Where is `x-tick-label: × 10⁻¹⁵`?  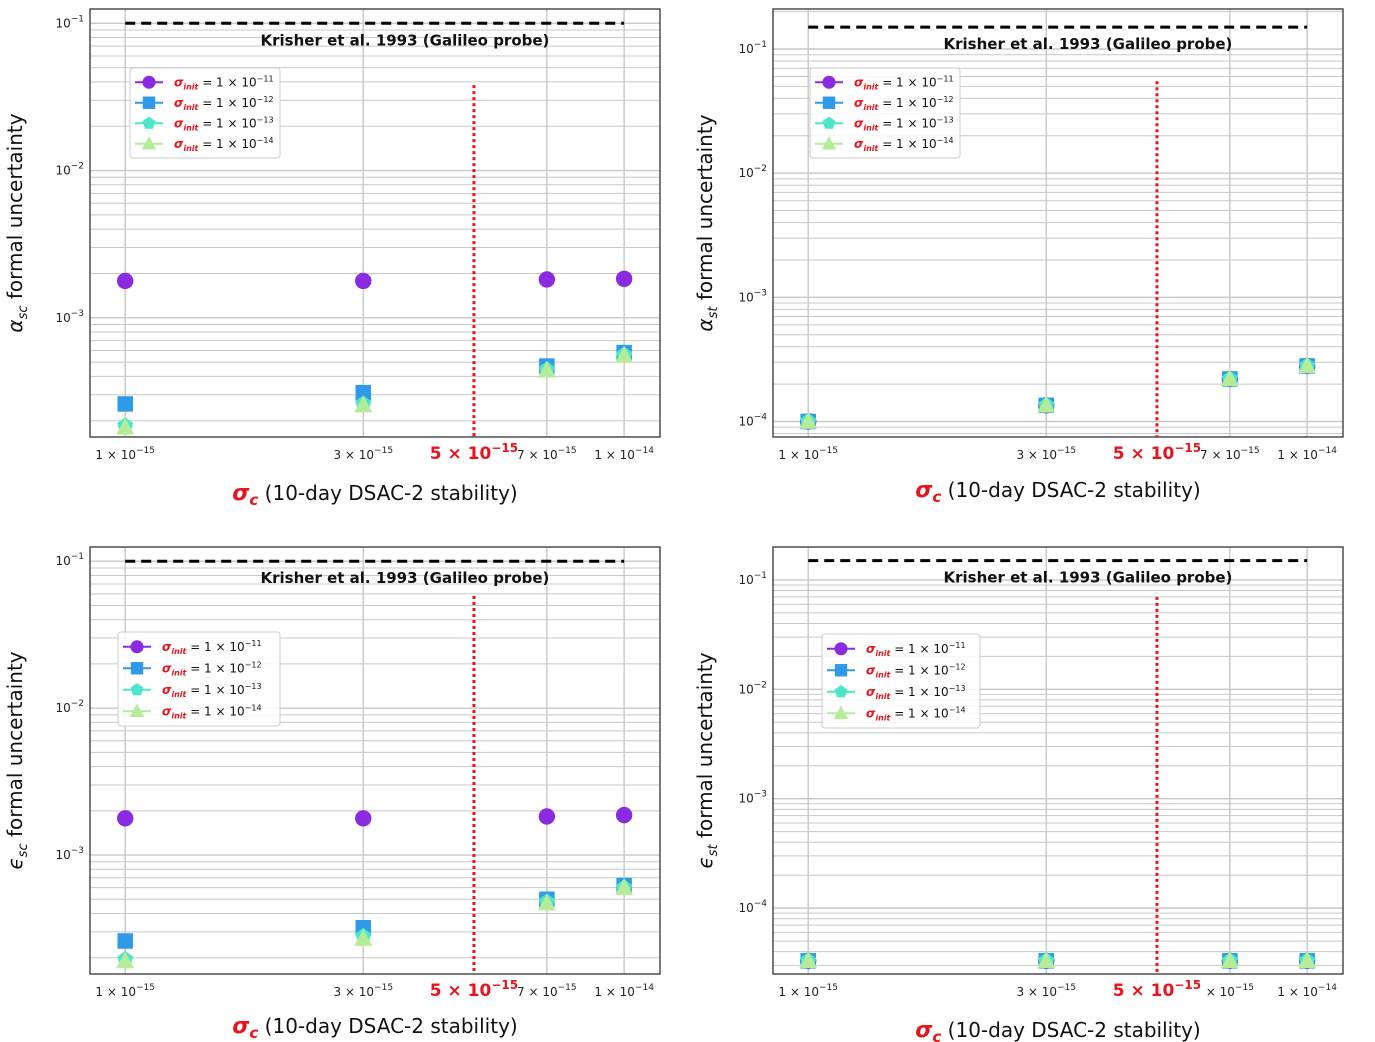 x-tick-label: × 10⁻¹⁵ is located at coordinates (1230, 991).